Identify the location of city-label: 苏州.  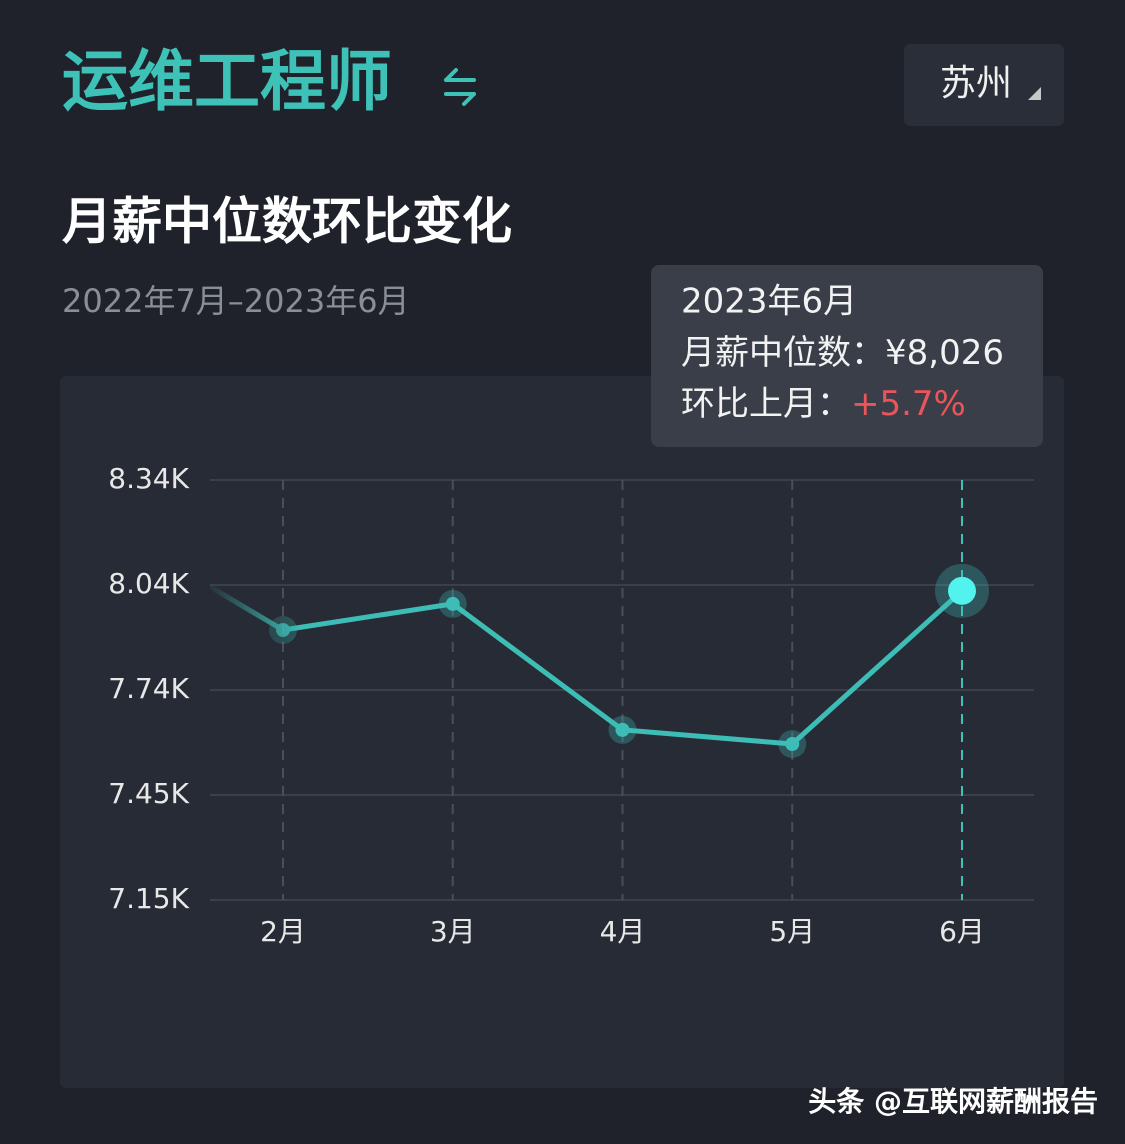
(976, 83).